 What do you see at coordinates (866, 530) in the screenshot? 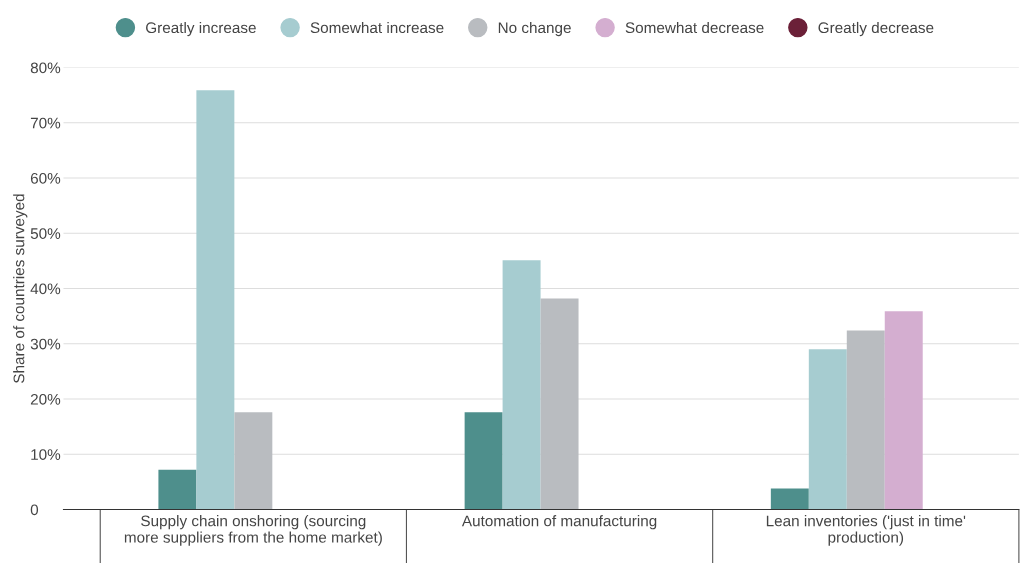
I see `x-tick-label: Lean inventories ('just in time' production)` at bounding box center [866, 530].